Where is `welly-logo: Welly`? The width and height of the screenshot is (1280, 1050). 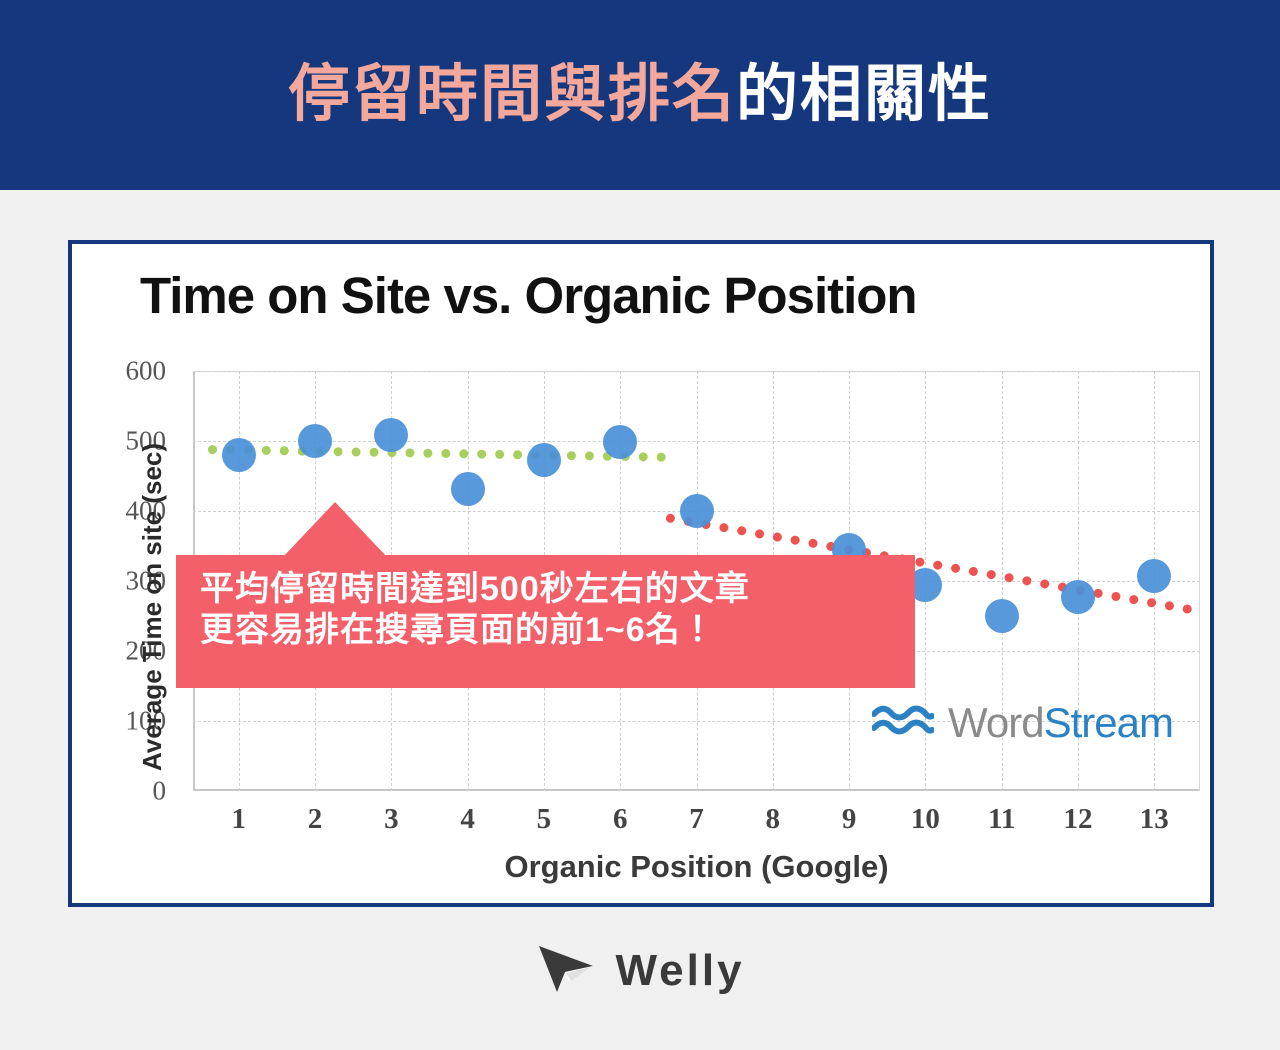 welly-logo: Welly is located at coordinates (640, 970).